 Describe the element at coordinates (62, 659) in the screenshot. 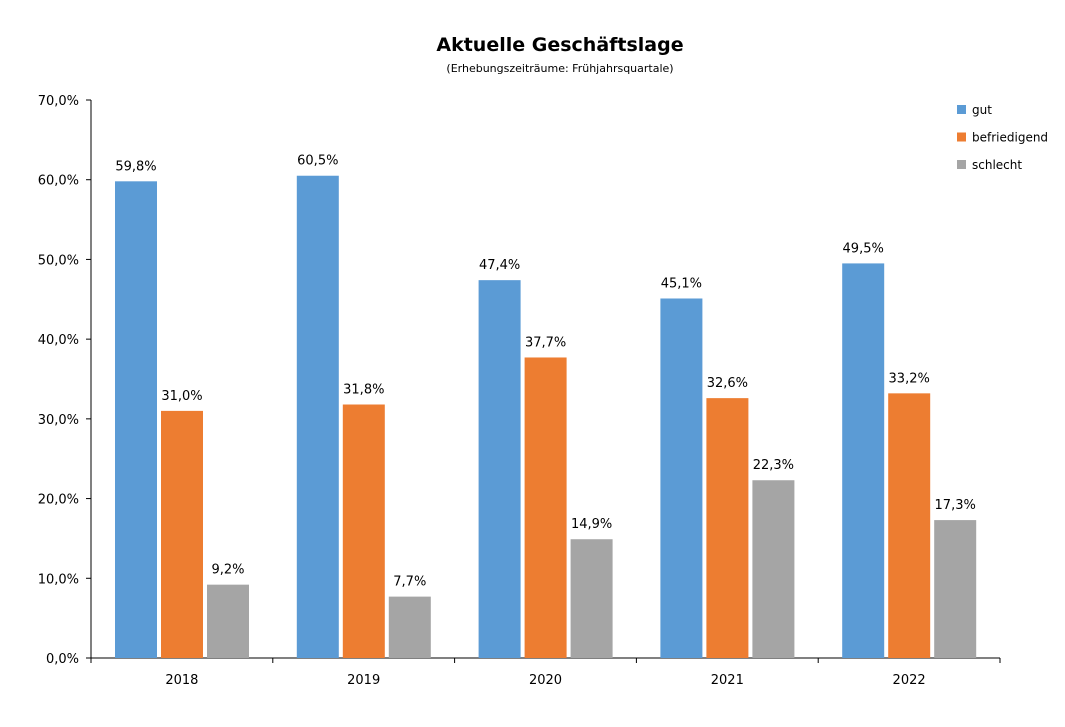

I see `y-tick-label: 0,0%` at that location.